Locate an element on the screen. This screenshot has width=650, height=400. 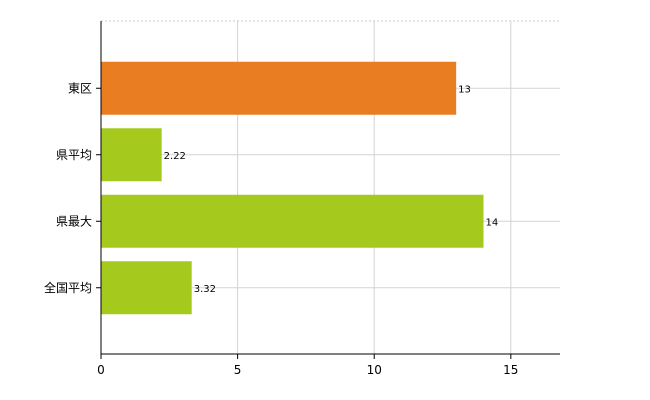
category-label: 全国平均 is located at coordinates (68, 287).